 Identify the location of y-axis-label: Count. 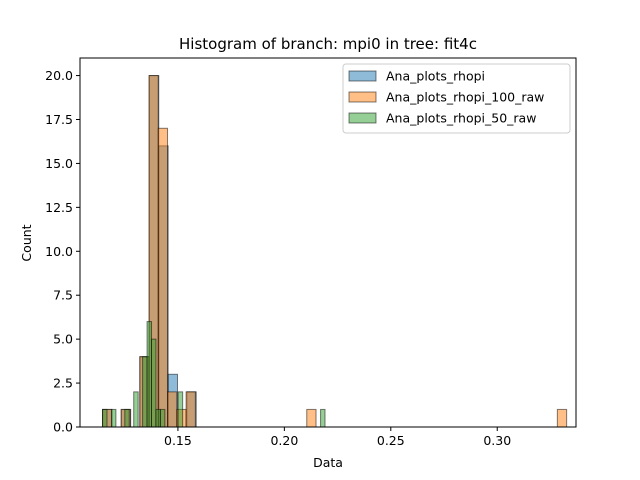
(26, 242).